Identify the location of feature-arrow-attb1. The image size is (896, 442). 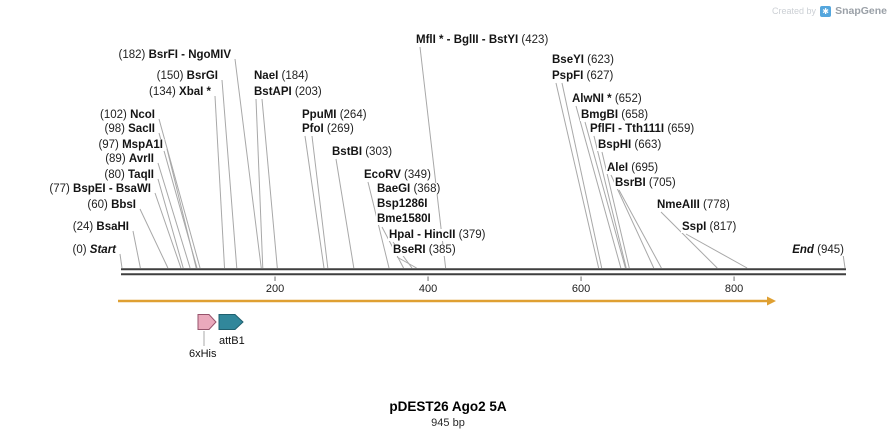
(231, 322).